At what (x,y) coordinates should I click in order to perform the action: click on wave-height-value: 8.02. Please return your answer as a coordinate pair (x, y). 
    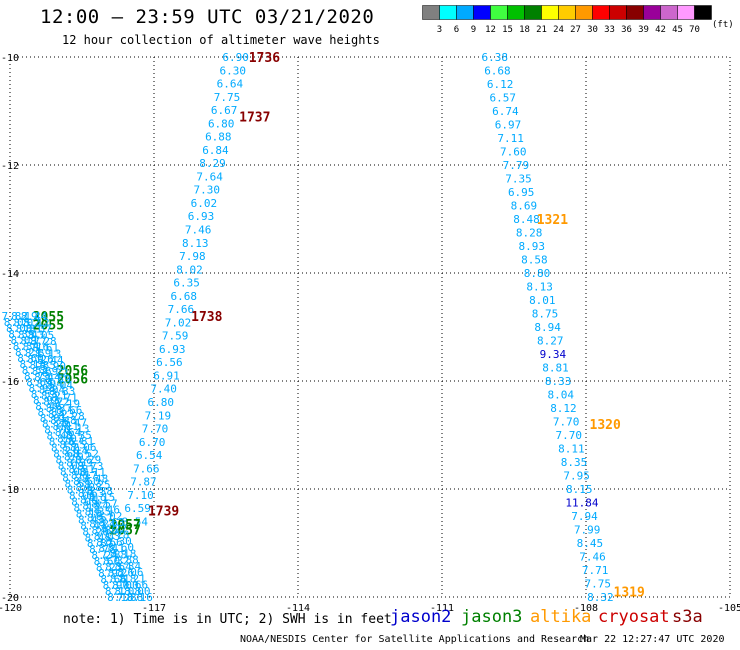
    Looking at the image, I should click on (26, 322).